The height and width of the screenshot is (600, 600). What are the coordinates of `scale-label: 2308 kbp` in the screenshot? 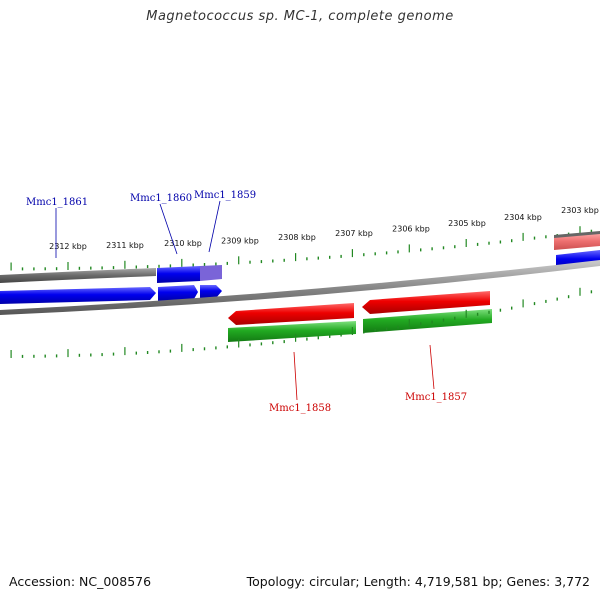 It's located at (297, 237).